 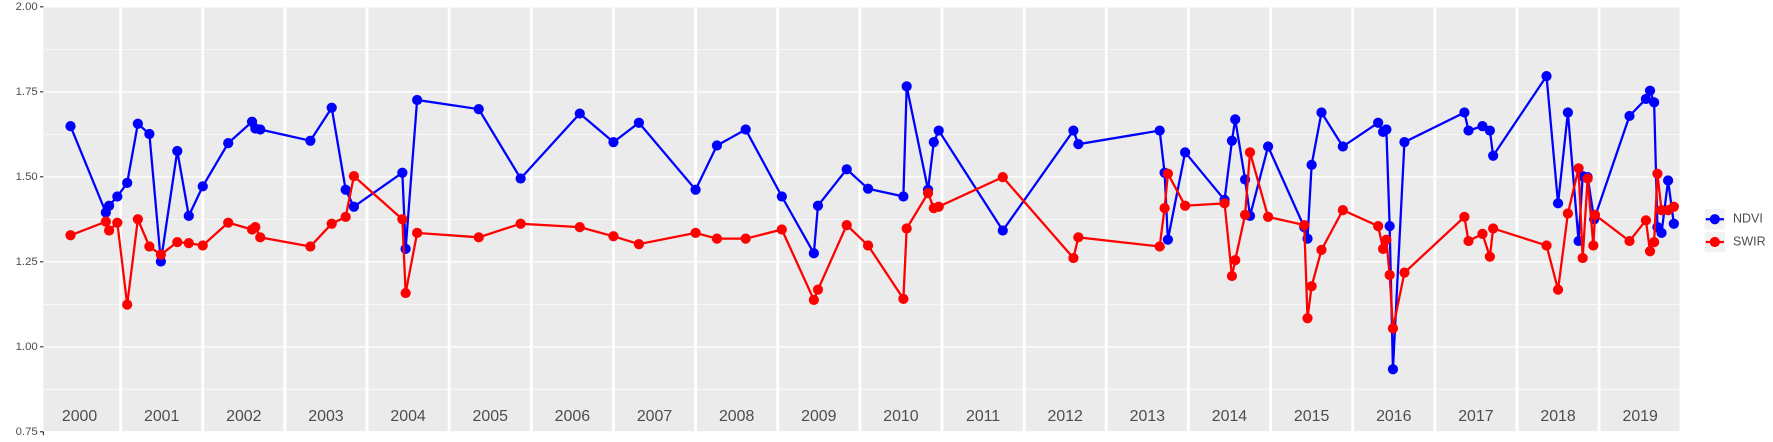 What do you see at coordinates (1476, 416) in the screenshot?
I see `year-label: 2017` at bounding box center [1476, 416].